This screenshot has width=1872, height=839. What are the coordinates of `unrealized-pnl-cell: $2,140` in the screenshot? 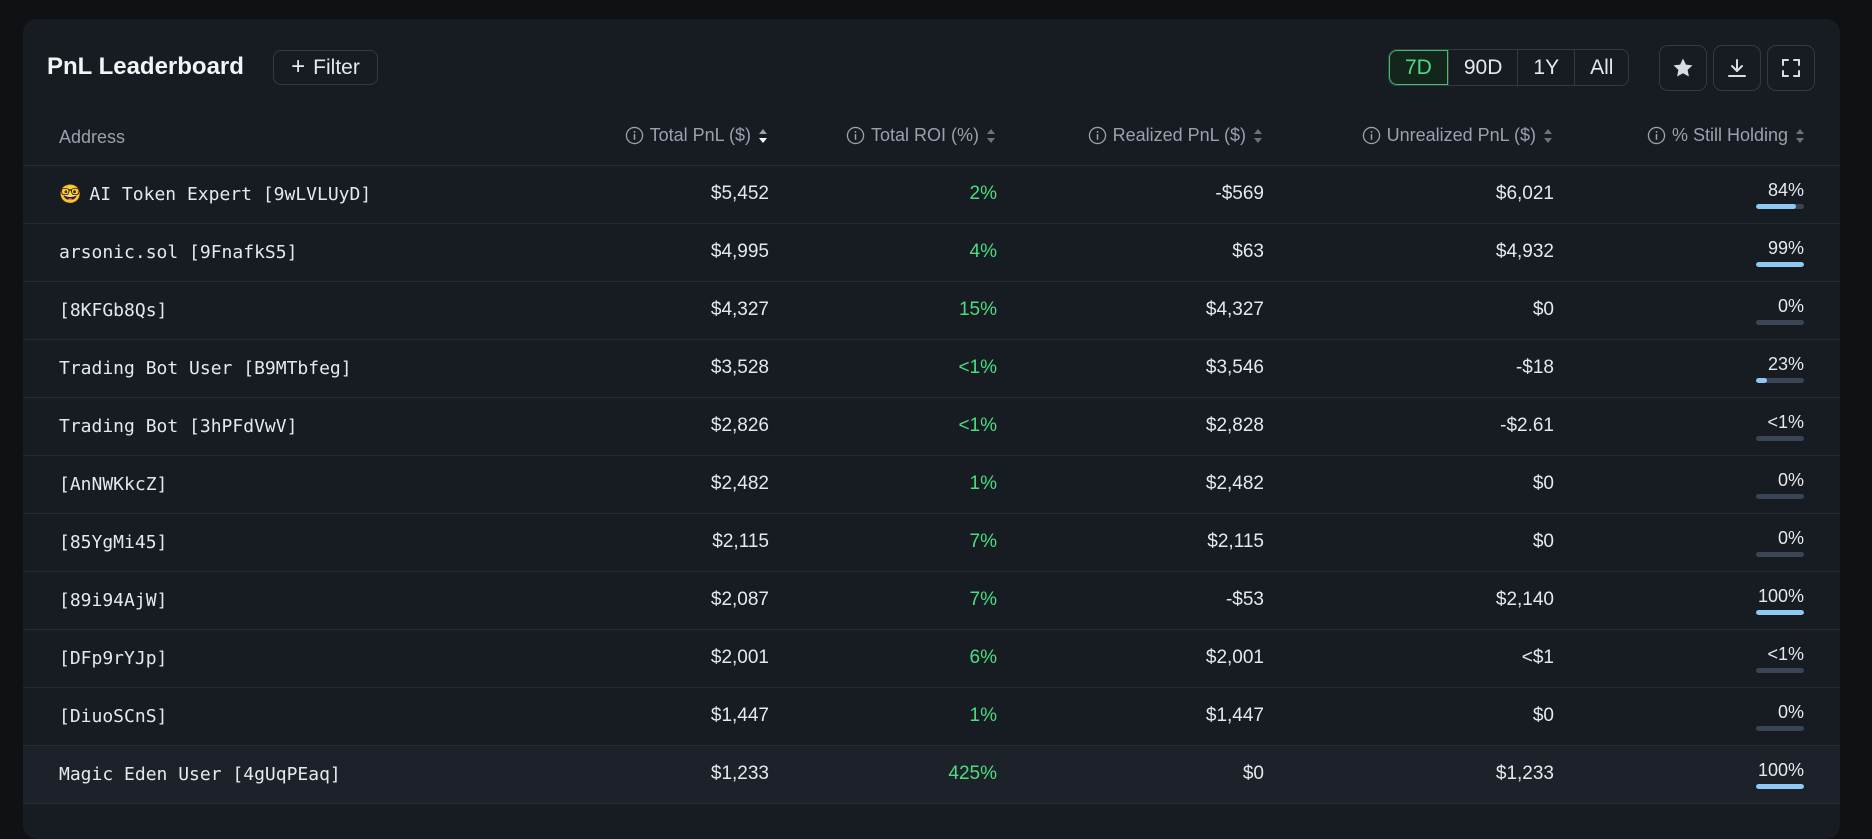 It's located at (1409, 600).